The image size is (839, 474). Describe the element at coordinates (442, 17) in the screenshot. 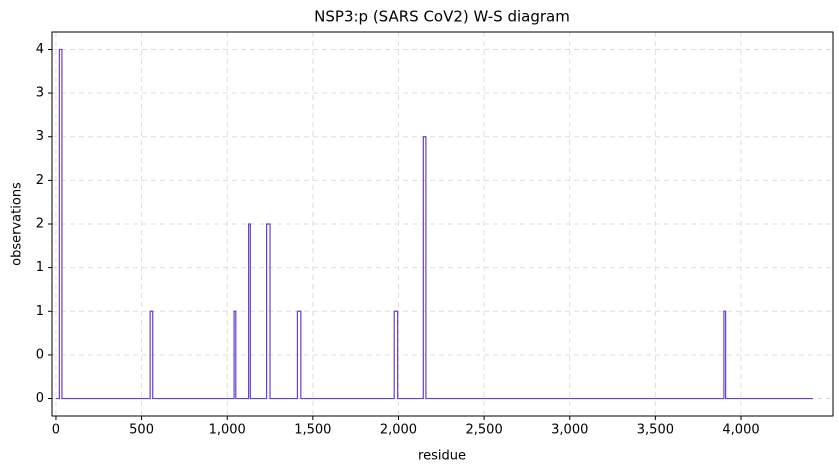

I see `chart-title: NSP3:p (SARS CoV2) W-S diagram` at that location.